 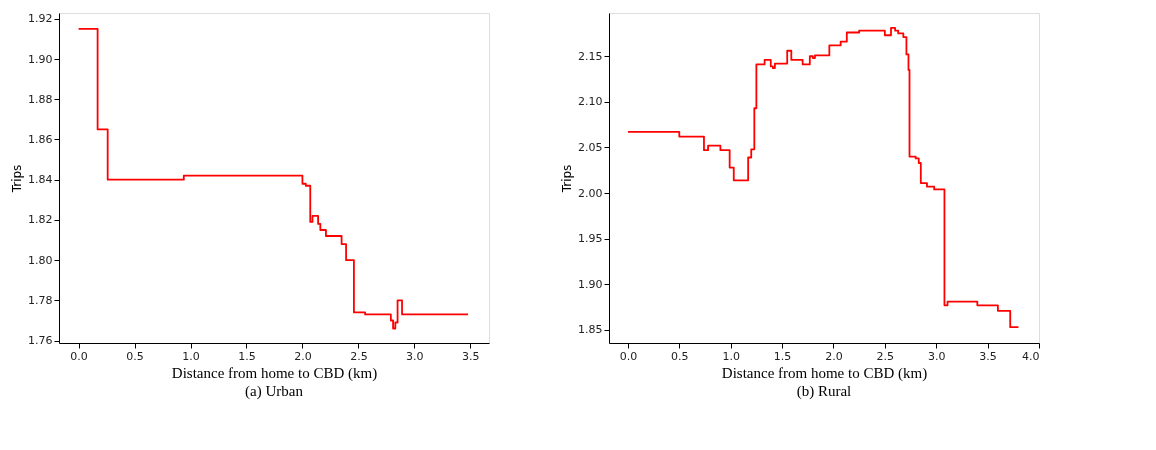 What do you see at coordinates (40, 180) in the screenshot?
I see `y-tick-label: 1.84` at bounding box center [40, 180].